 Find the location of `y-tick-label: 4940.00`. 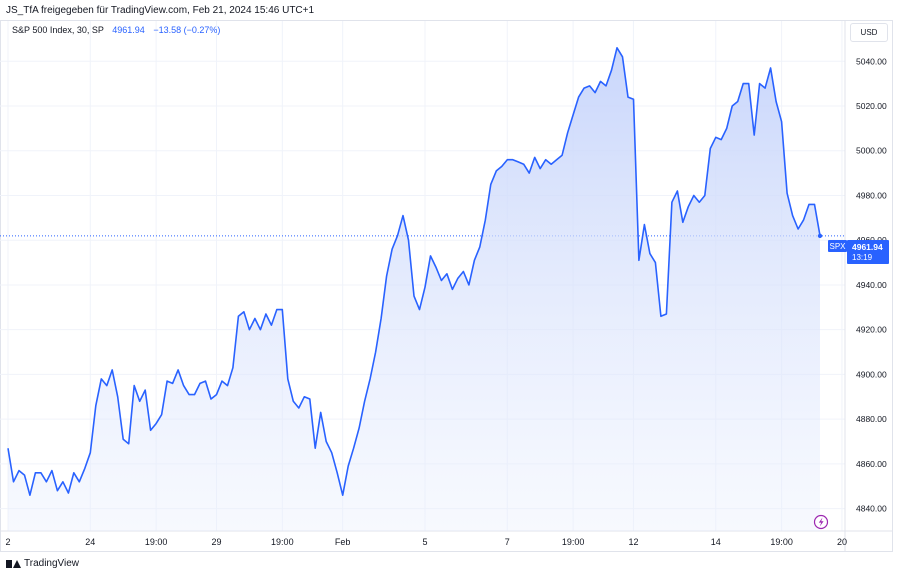

y-tick-label: 4940.00 is located at coordinates (871, 285).